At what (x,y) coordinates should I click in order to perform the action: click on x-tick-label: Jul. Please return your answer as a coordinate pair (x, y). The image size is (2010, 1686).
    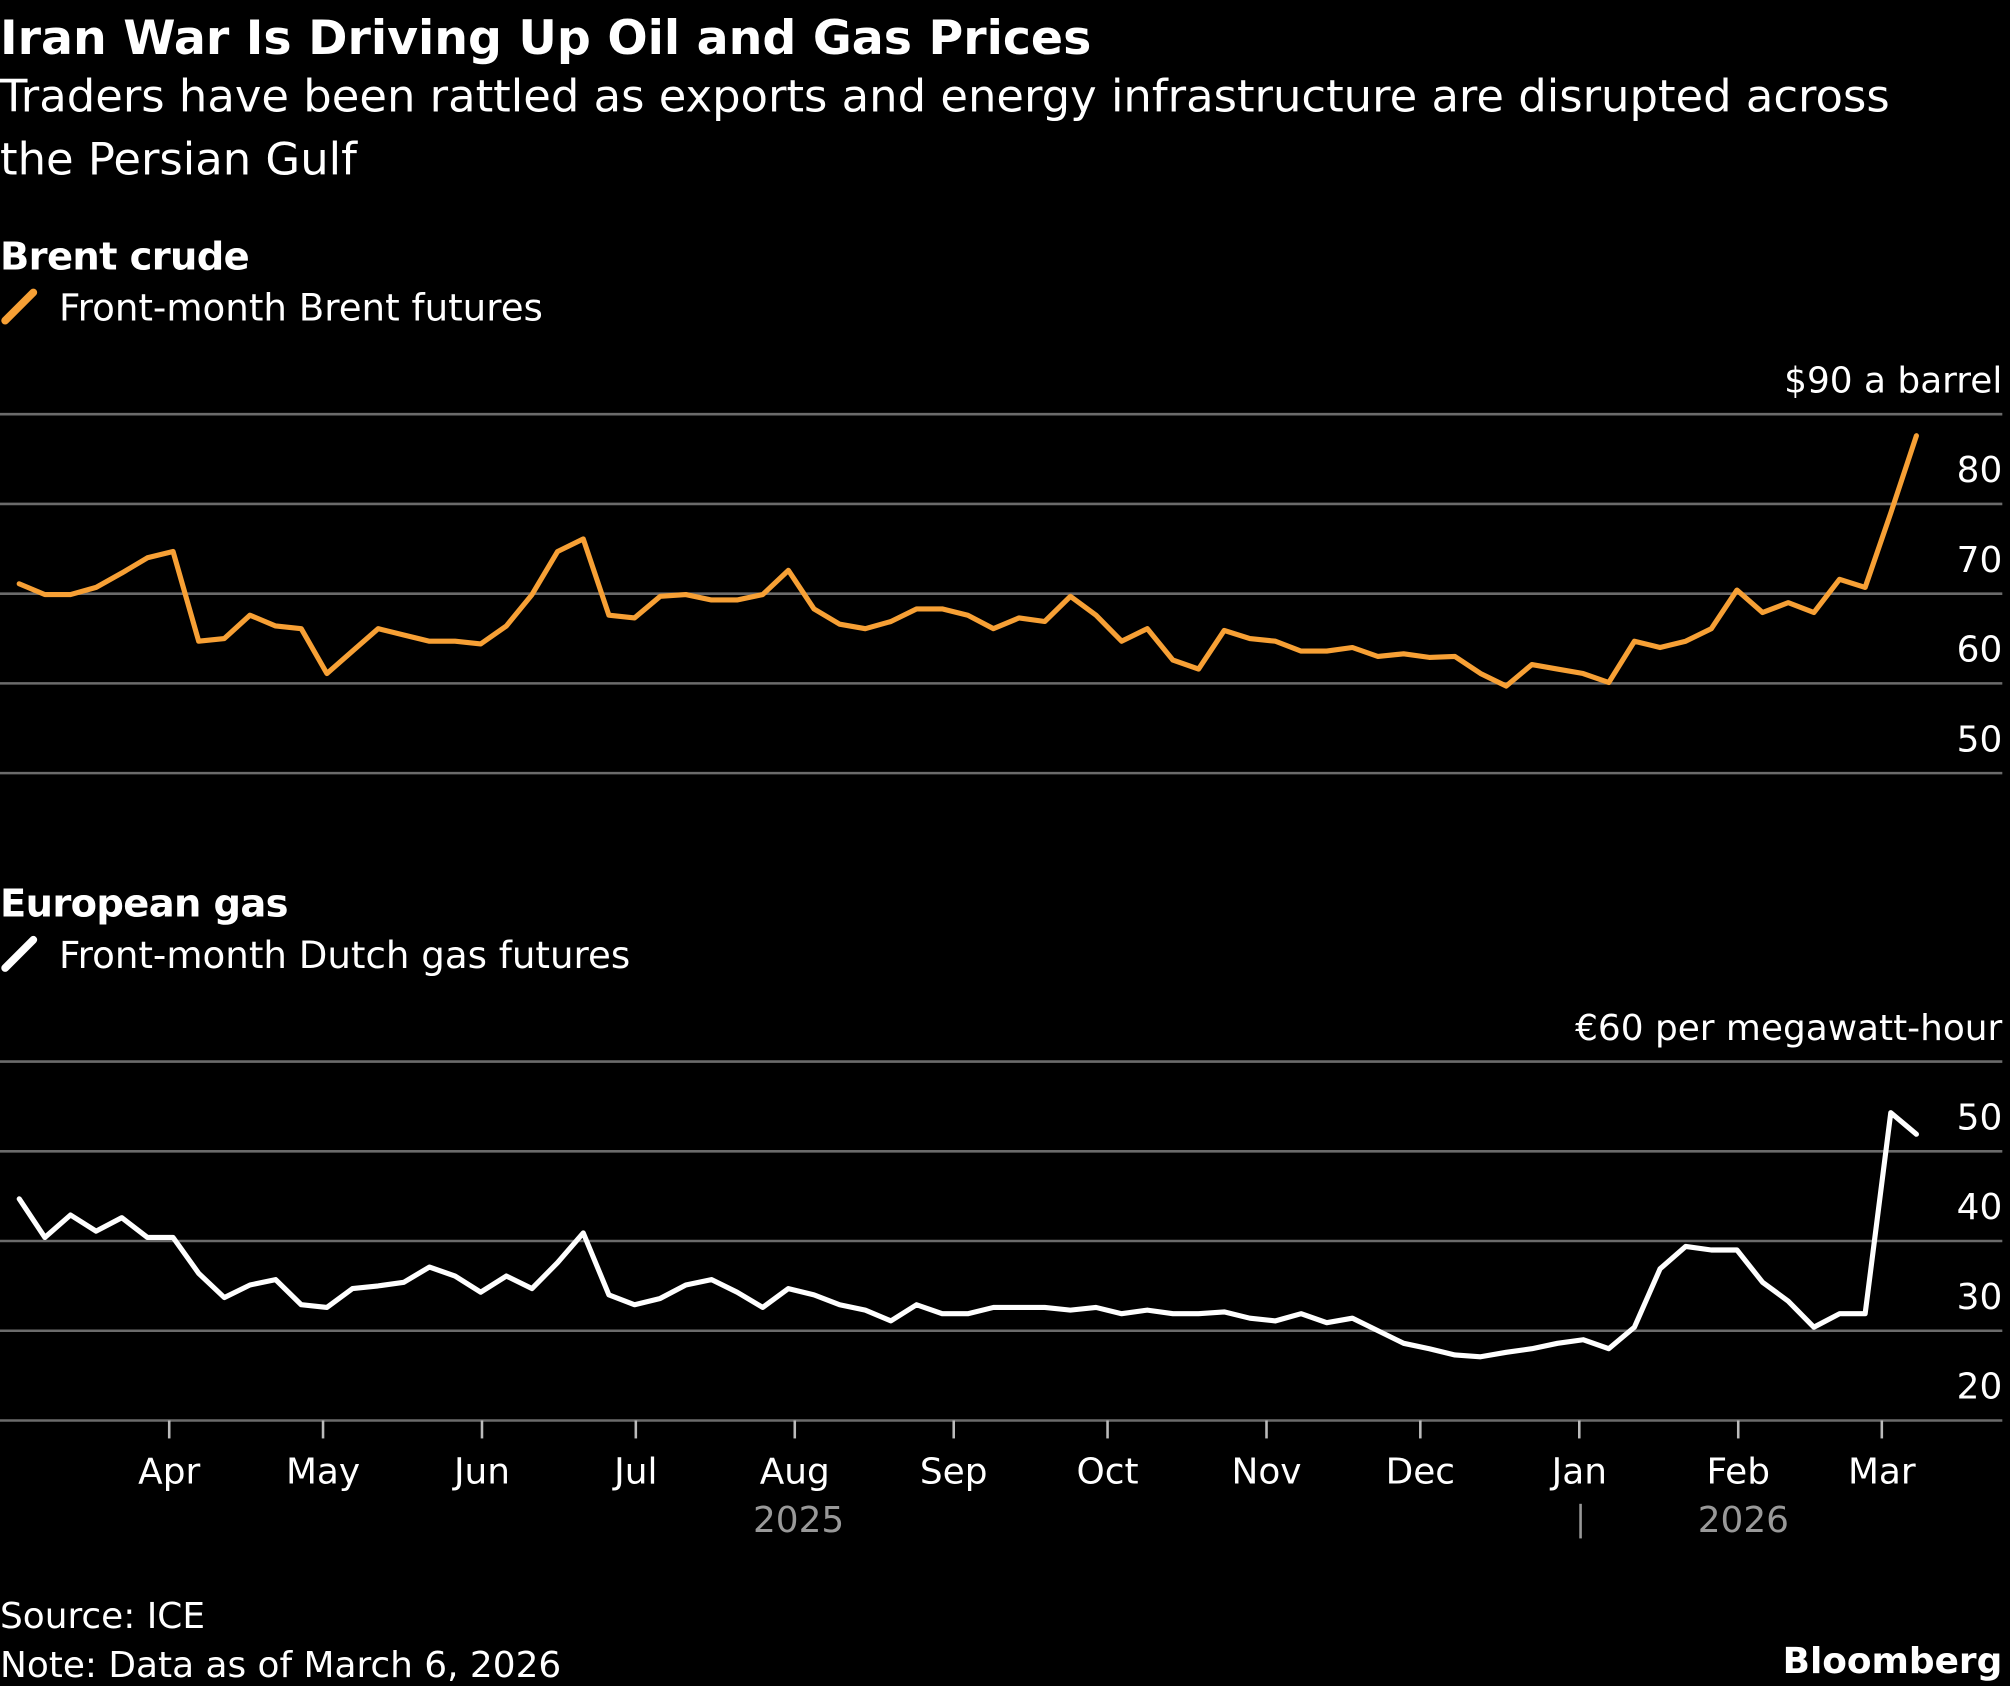
    Looking at the image, I should click on (634, 1471).